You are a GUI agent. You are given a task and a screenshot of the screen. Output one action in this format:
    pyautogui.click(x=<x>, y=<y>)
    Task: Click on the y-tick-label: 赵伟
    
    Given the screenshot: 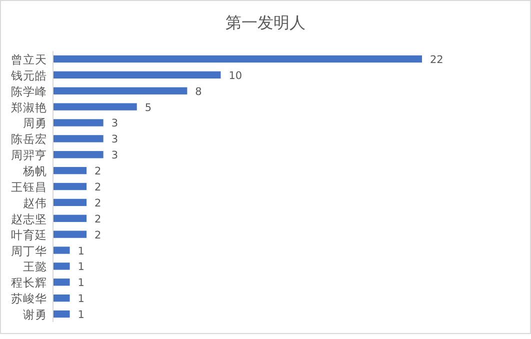 What is the action you would take?
    pyautogui.click(x=35, y=203)
    